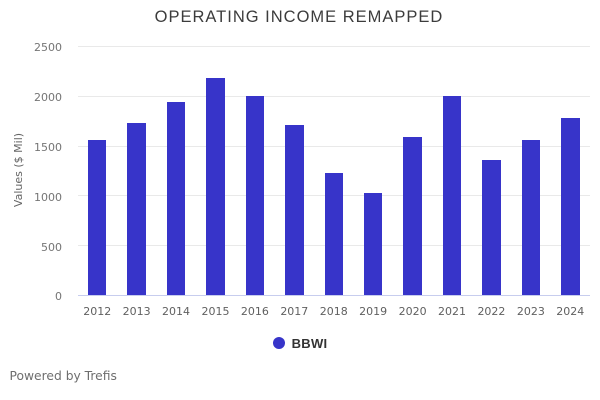  What do you see at coordinates (294, 311) in the screenshot?
I see `x-tick-label-2017: 2017` at bounding box center [294, 311].